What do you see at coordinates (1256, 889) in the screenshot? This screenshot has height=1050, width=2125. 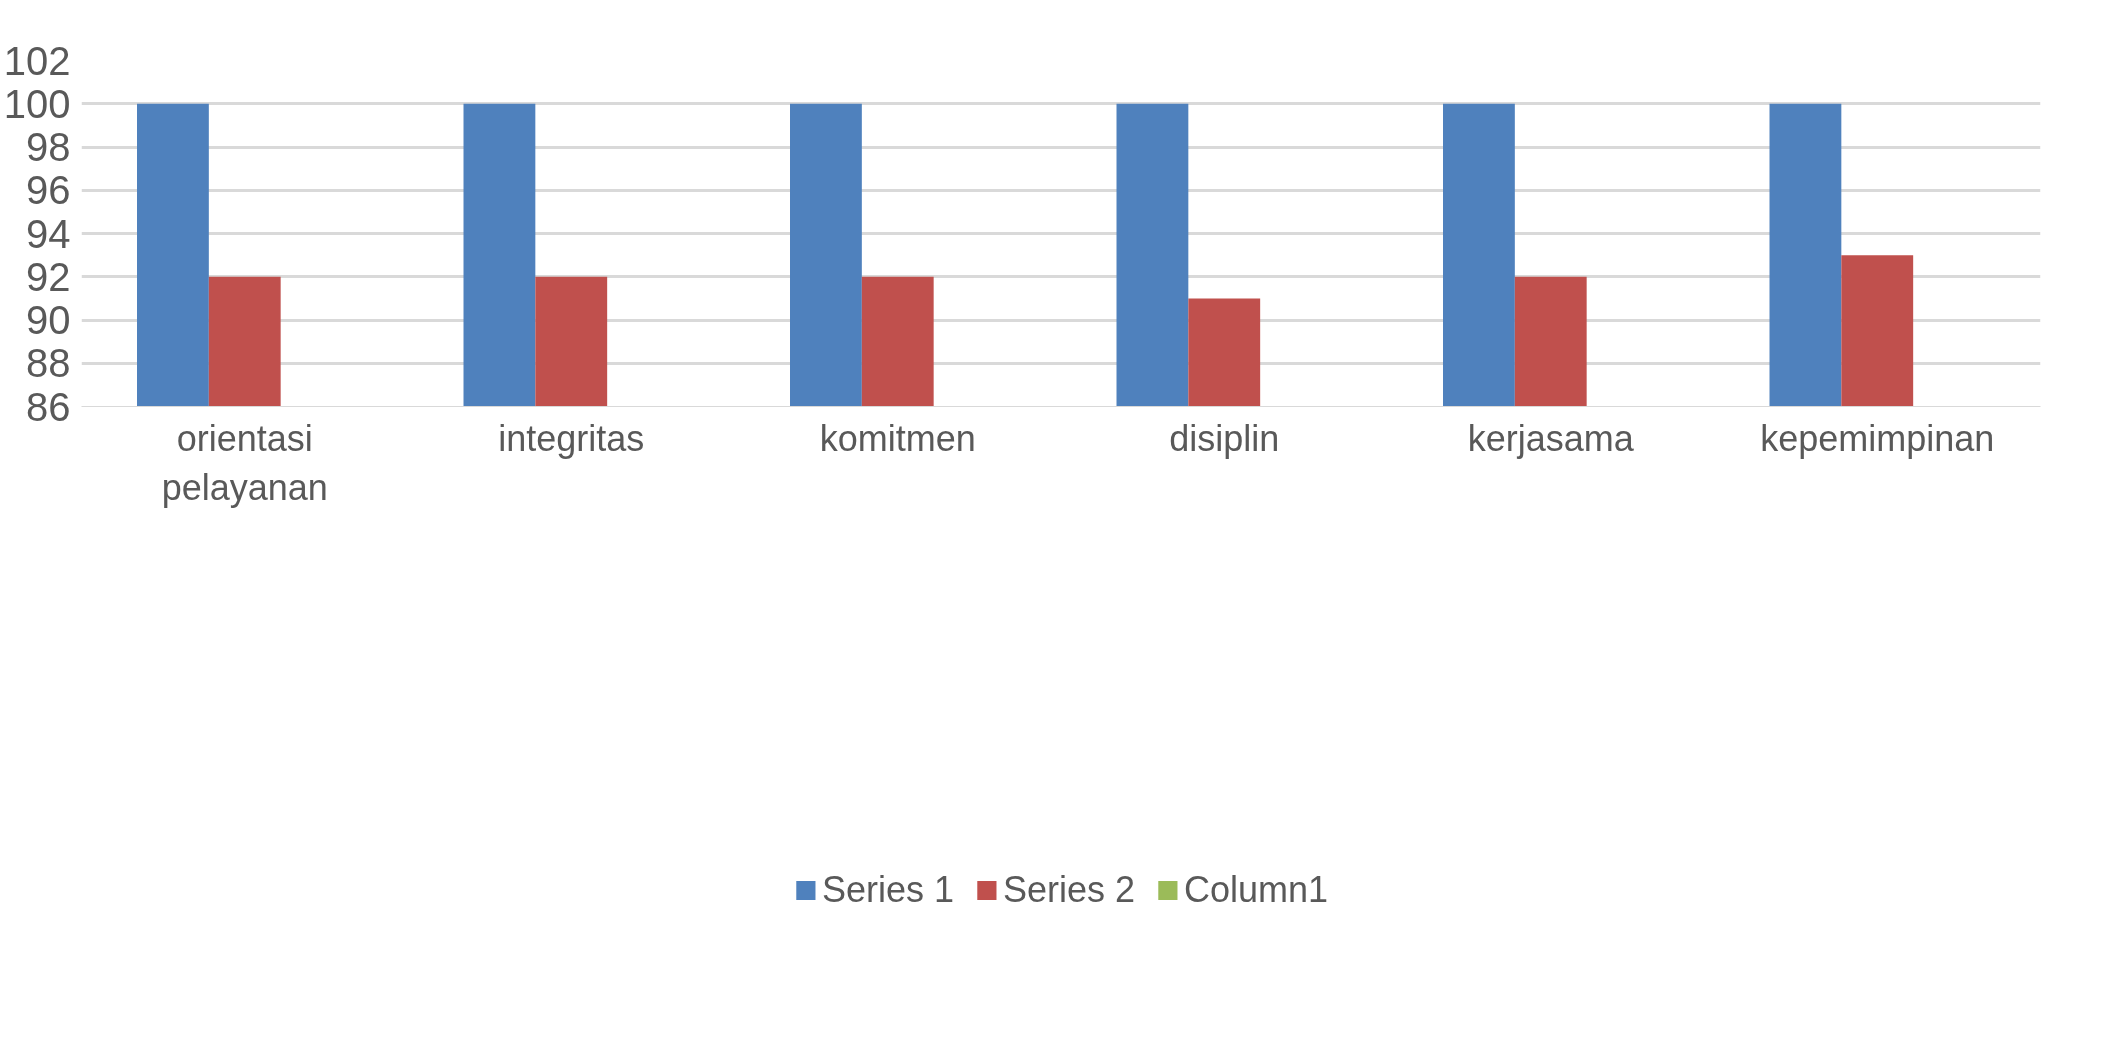 I see `legend-label: Column1` at bounding box center [1256, 889].